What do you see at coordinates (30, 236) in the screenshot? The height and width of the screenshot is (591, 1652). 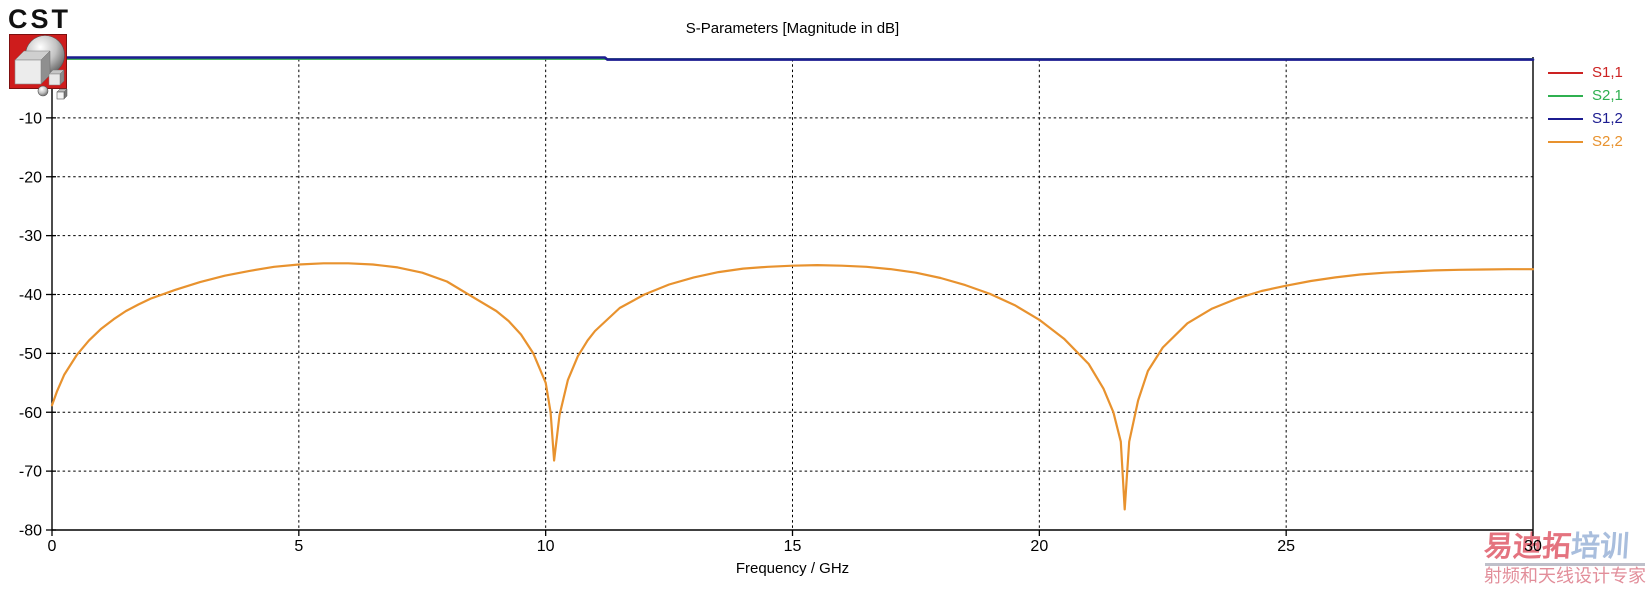 I see `y-tick-label: -30` at bounding box center [30, 236].